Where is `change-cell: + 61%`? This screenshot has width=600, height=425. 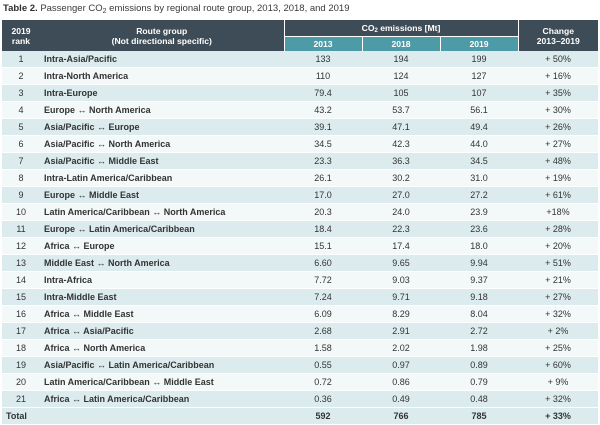
change-cell: + 61% is located at coordinates (558, 195).